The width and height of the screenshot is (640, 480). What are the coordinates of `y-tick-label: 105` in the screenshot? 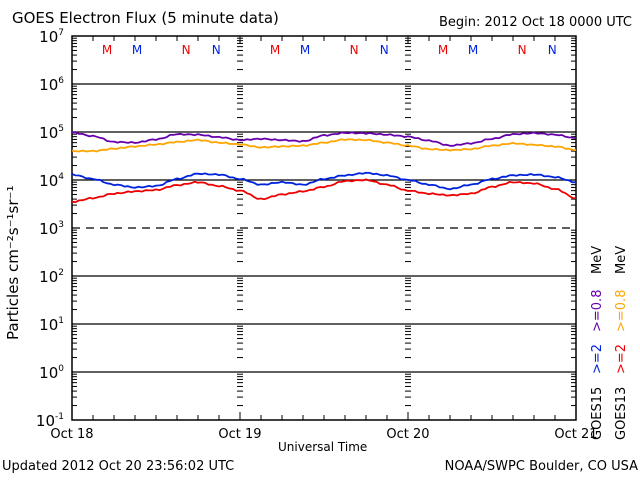 It's located at (51, 133).